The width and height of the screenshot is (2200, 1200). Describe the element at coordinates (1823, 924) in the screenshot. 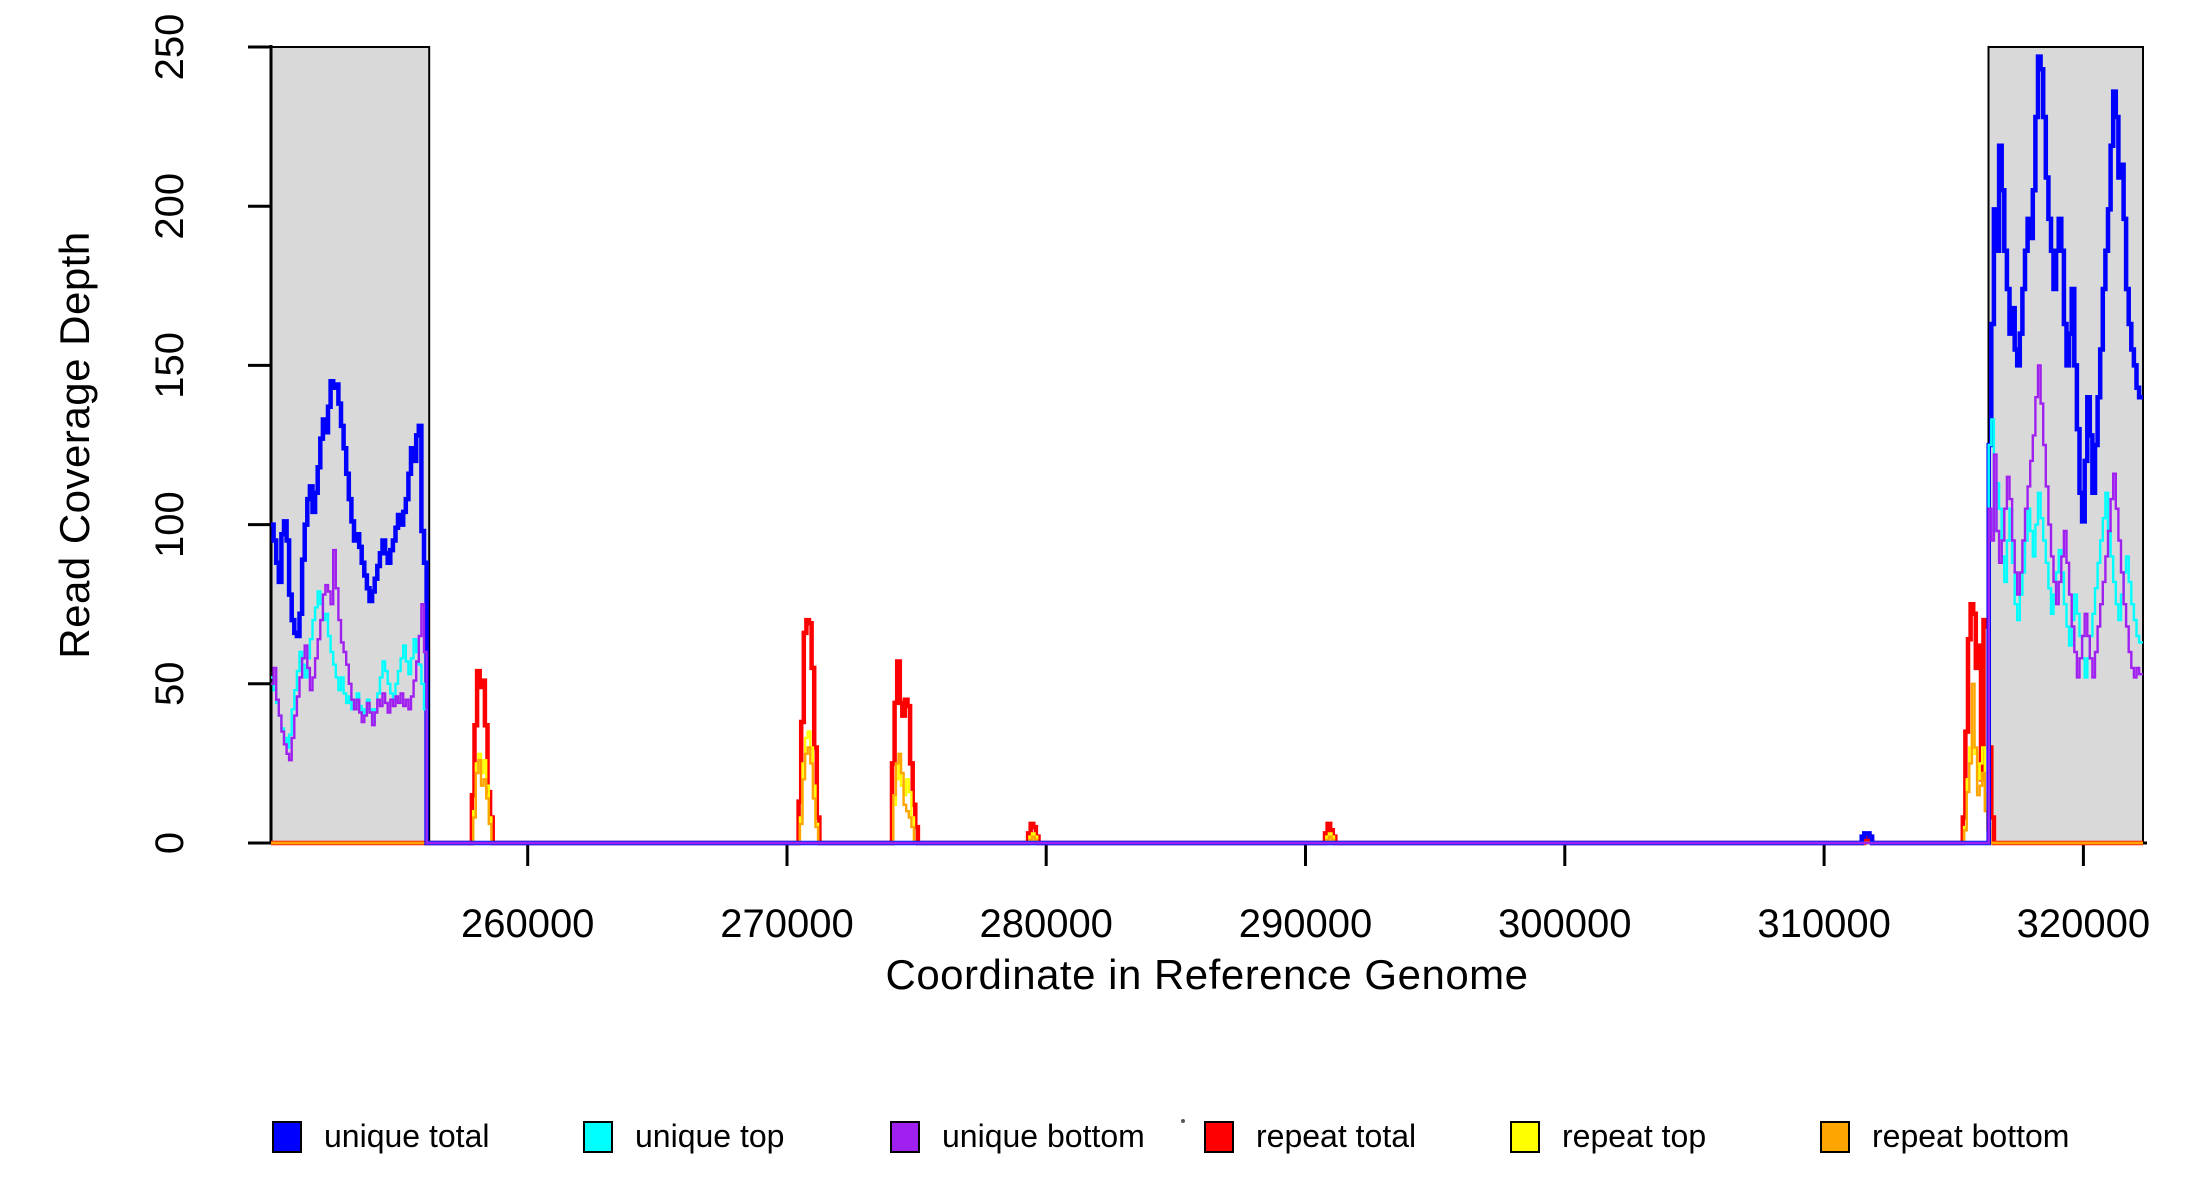

I see `x-tick-label: 310000` at that location.